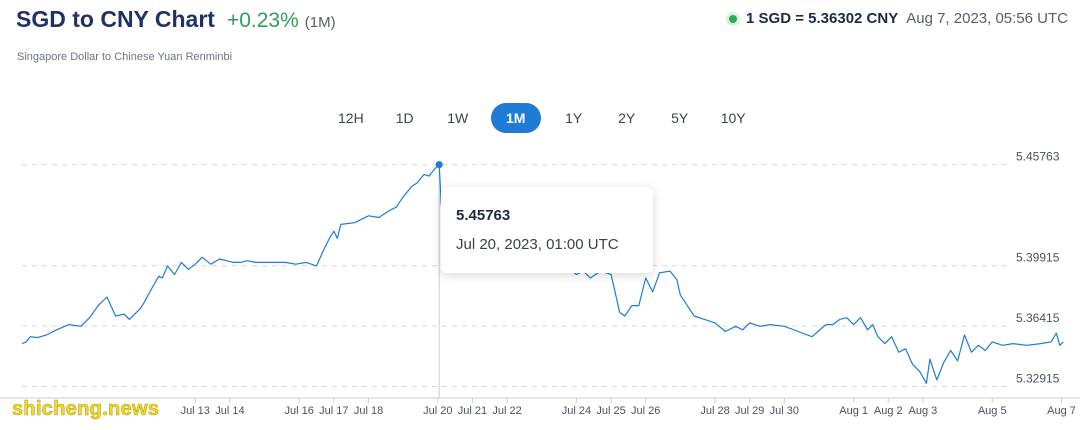 Image resolution: width=1080 pixels, height=430 pixels. Describe the element at coordinates (537, 244) in the screenshot. I see `tooltip-date: Jul 20, 2023, 01:00 UTC` at that location.